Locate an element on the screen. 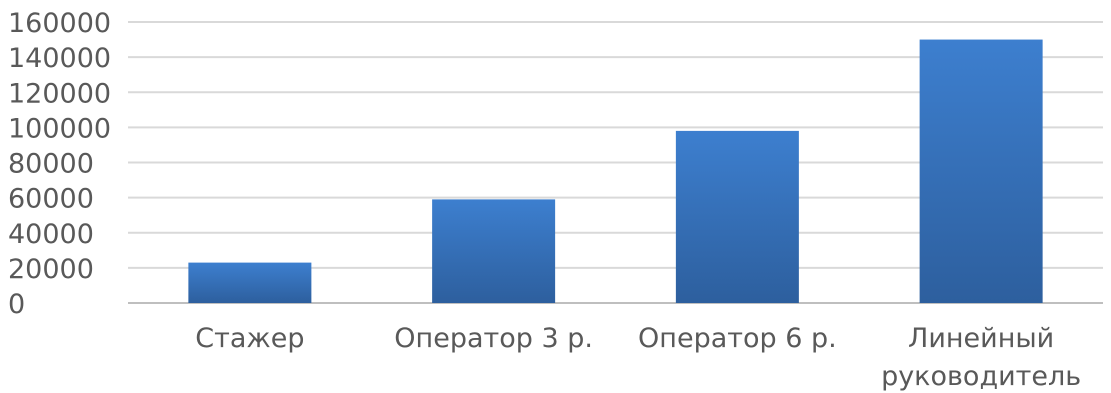  y-tick-label: 60000 is located at coordinates (51, 199).